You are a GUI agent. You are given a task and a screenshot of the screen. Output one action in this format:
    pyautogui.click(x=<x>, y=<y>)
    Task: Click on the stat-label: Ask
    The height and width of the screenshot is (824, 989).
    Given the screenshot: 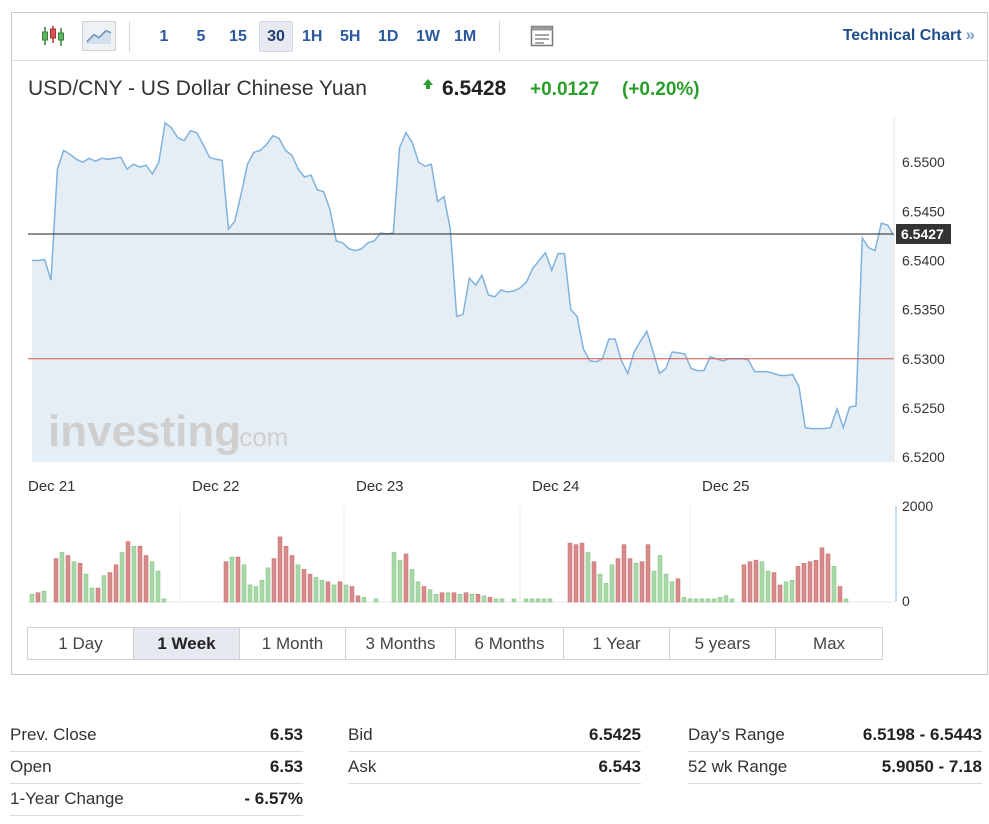 What is the action you would take?
    pyautogui.click(x=362, y=766)
    